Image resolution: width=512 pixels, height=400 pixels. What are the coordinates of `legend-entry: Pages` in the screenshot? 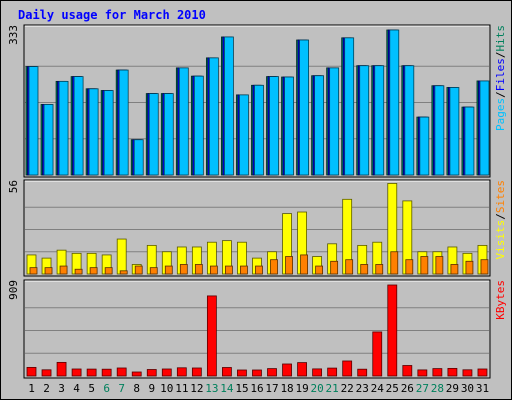 It's located at (500, 114).